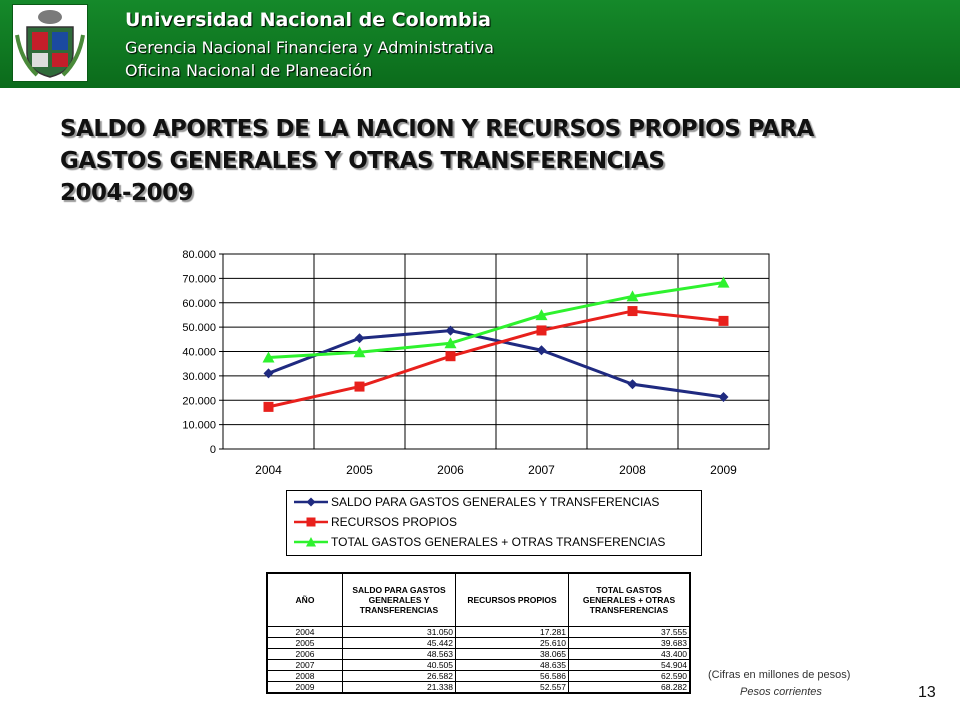  Describe the element at coordinates (512, 654) in the screenshot. I see `cell-recursos: 38.065` at that location.